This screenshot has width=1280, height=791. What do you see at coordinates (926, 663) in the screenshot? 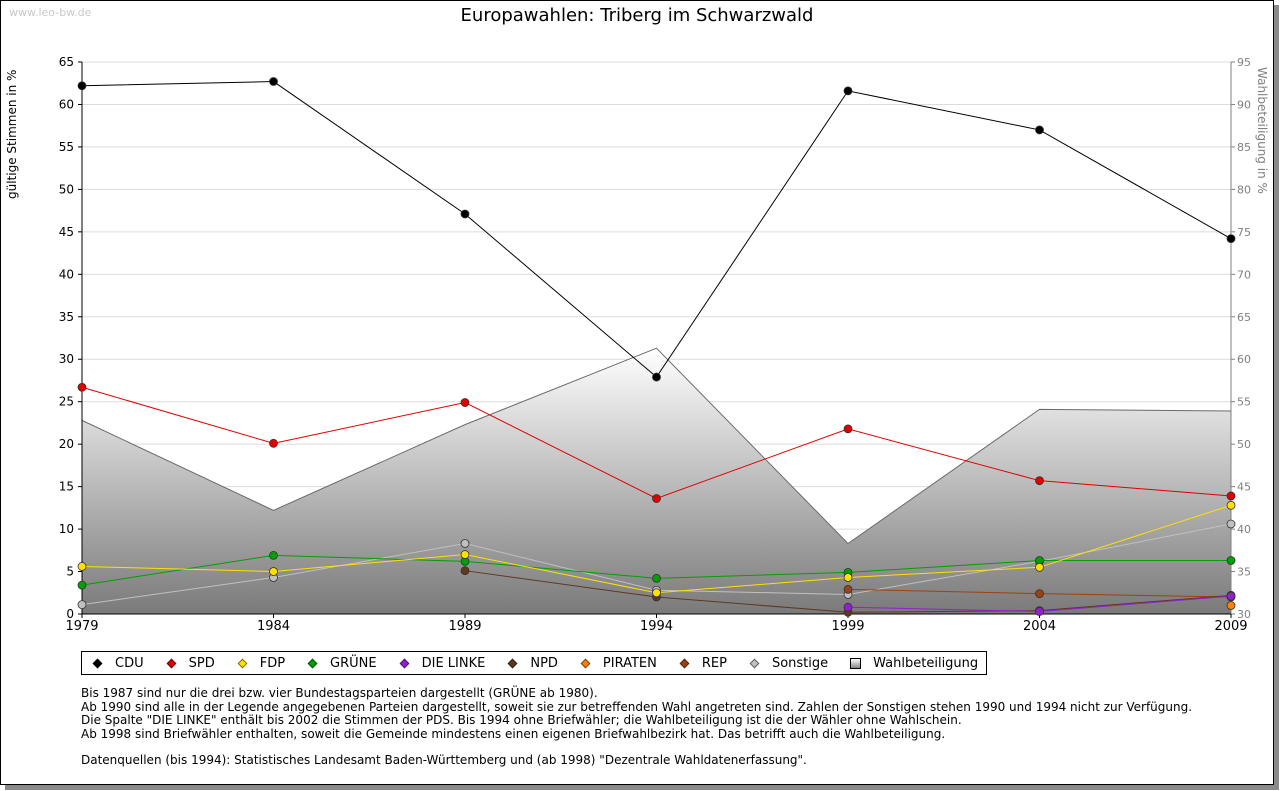
I see `legend-label: Wahlbeteiligung` at bounding box center [926, 663].